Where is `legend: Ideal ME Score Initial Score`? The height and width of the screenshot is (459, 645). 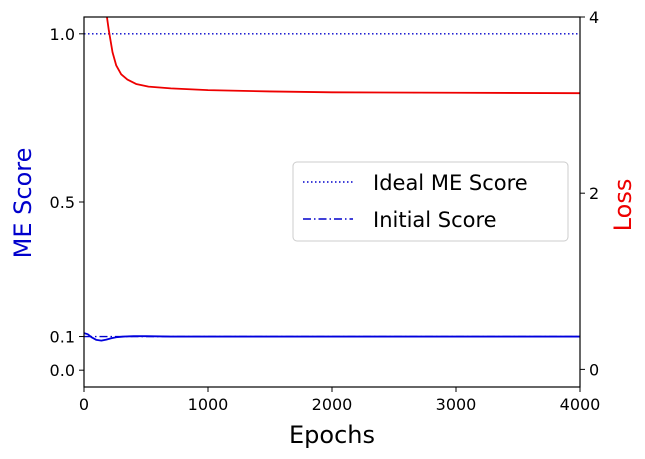 legend: Ideal ME Score Initial Score is located at coordinates (430, 201).